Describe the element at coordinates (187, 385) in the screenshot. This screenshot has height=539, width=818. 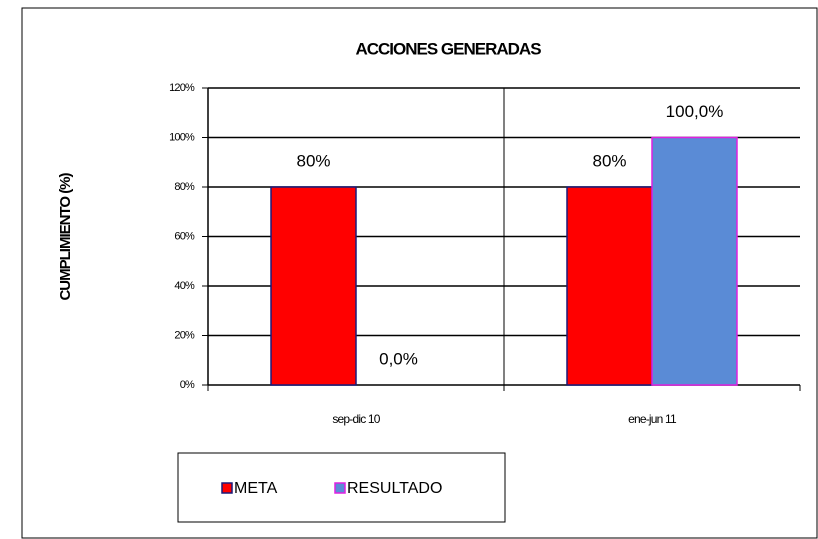
I see `y-tick-label: 0%` at that location.